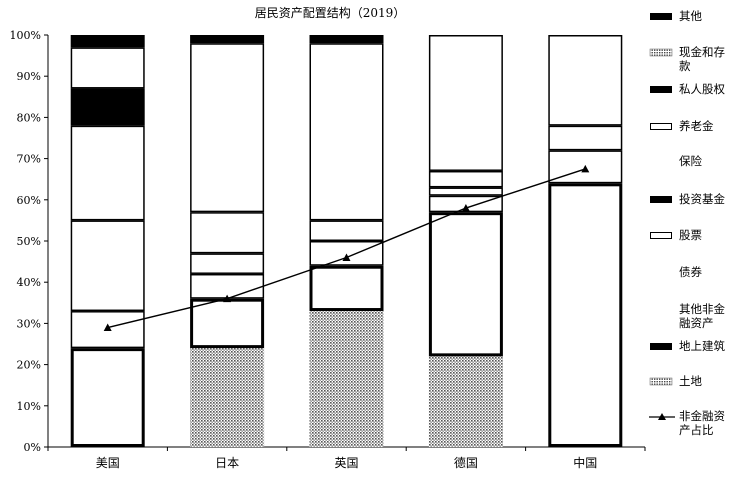  Describe the element at coordinates (690, 235) in the screenshot. I see `legend-label: 股票` at that location.